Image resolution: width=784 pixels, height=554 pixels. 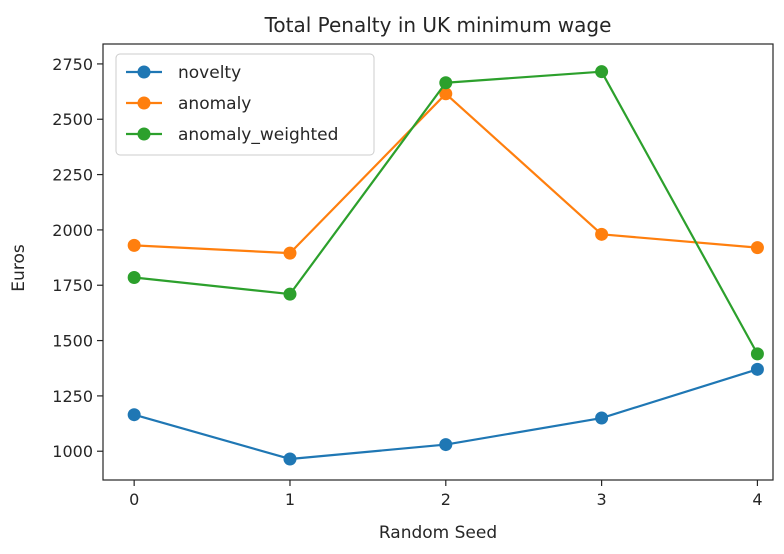 I want to click on legend-label: novelty, so click(x=209, y=73).